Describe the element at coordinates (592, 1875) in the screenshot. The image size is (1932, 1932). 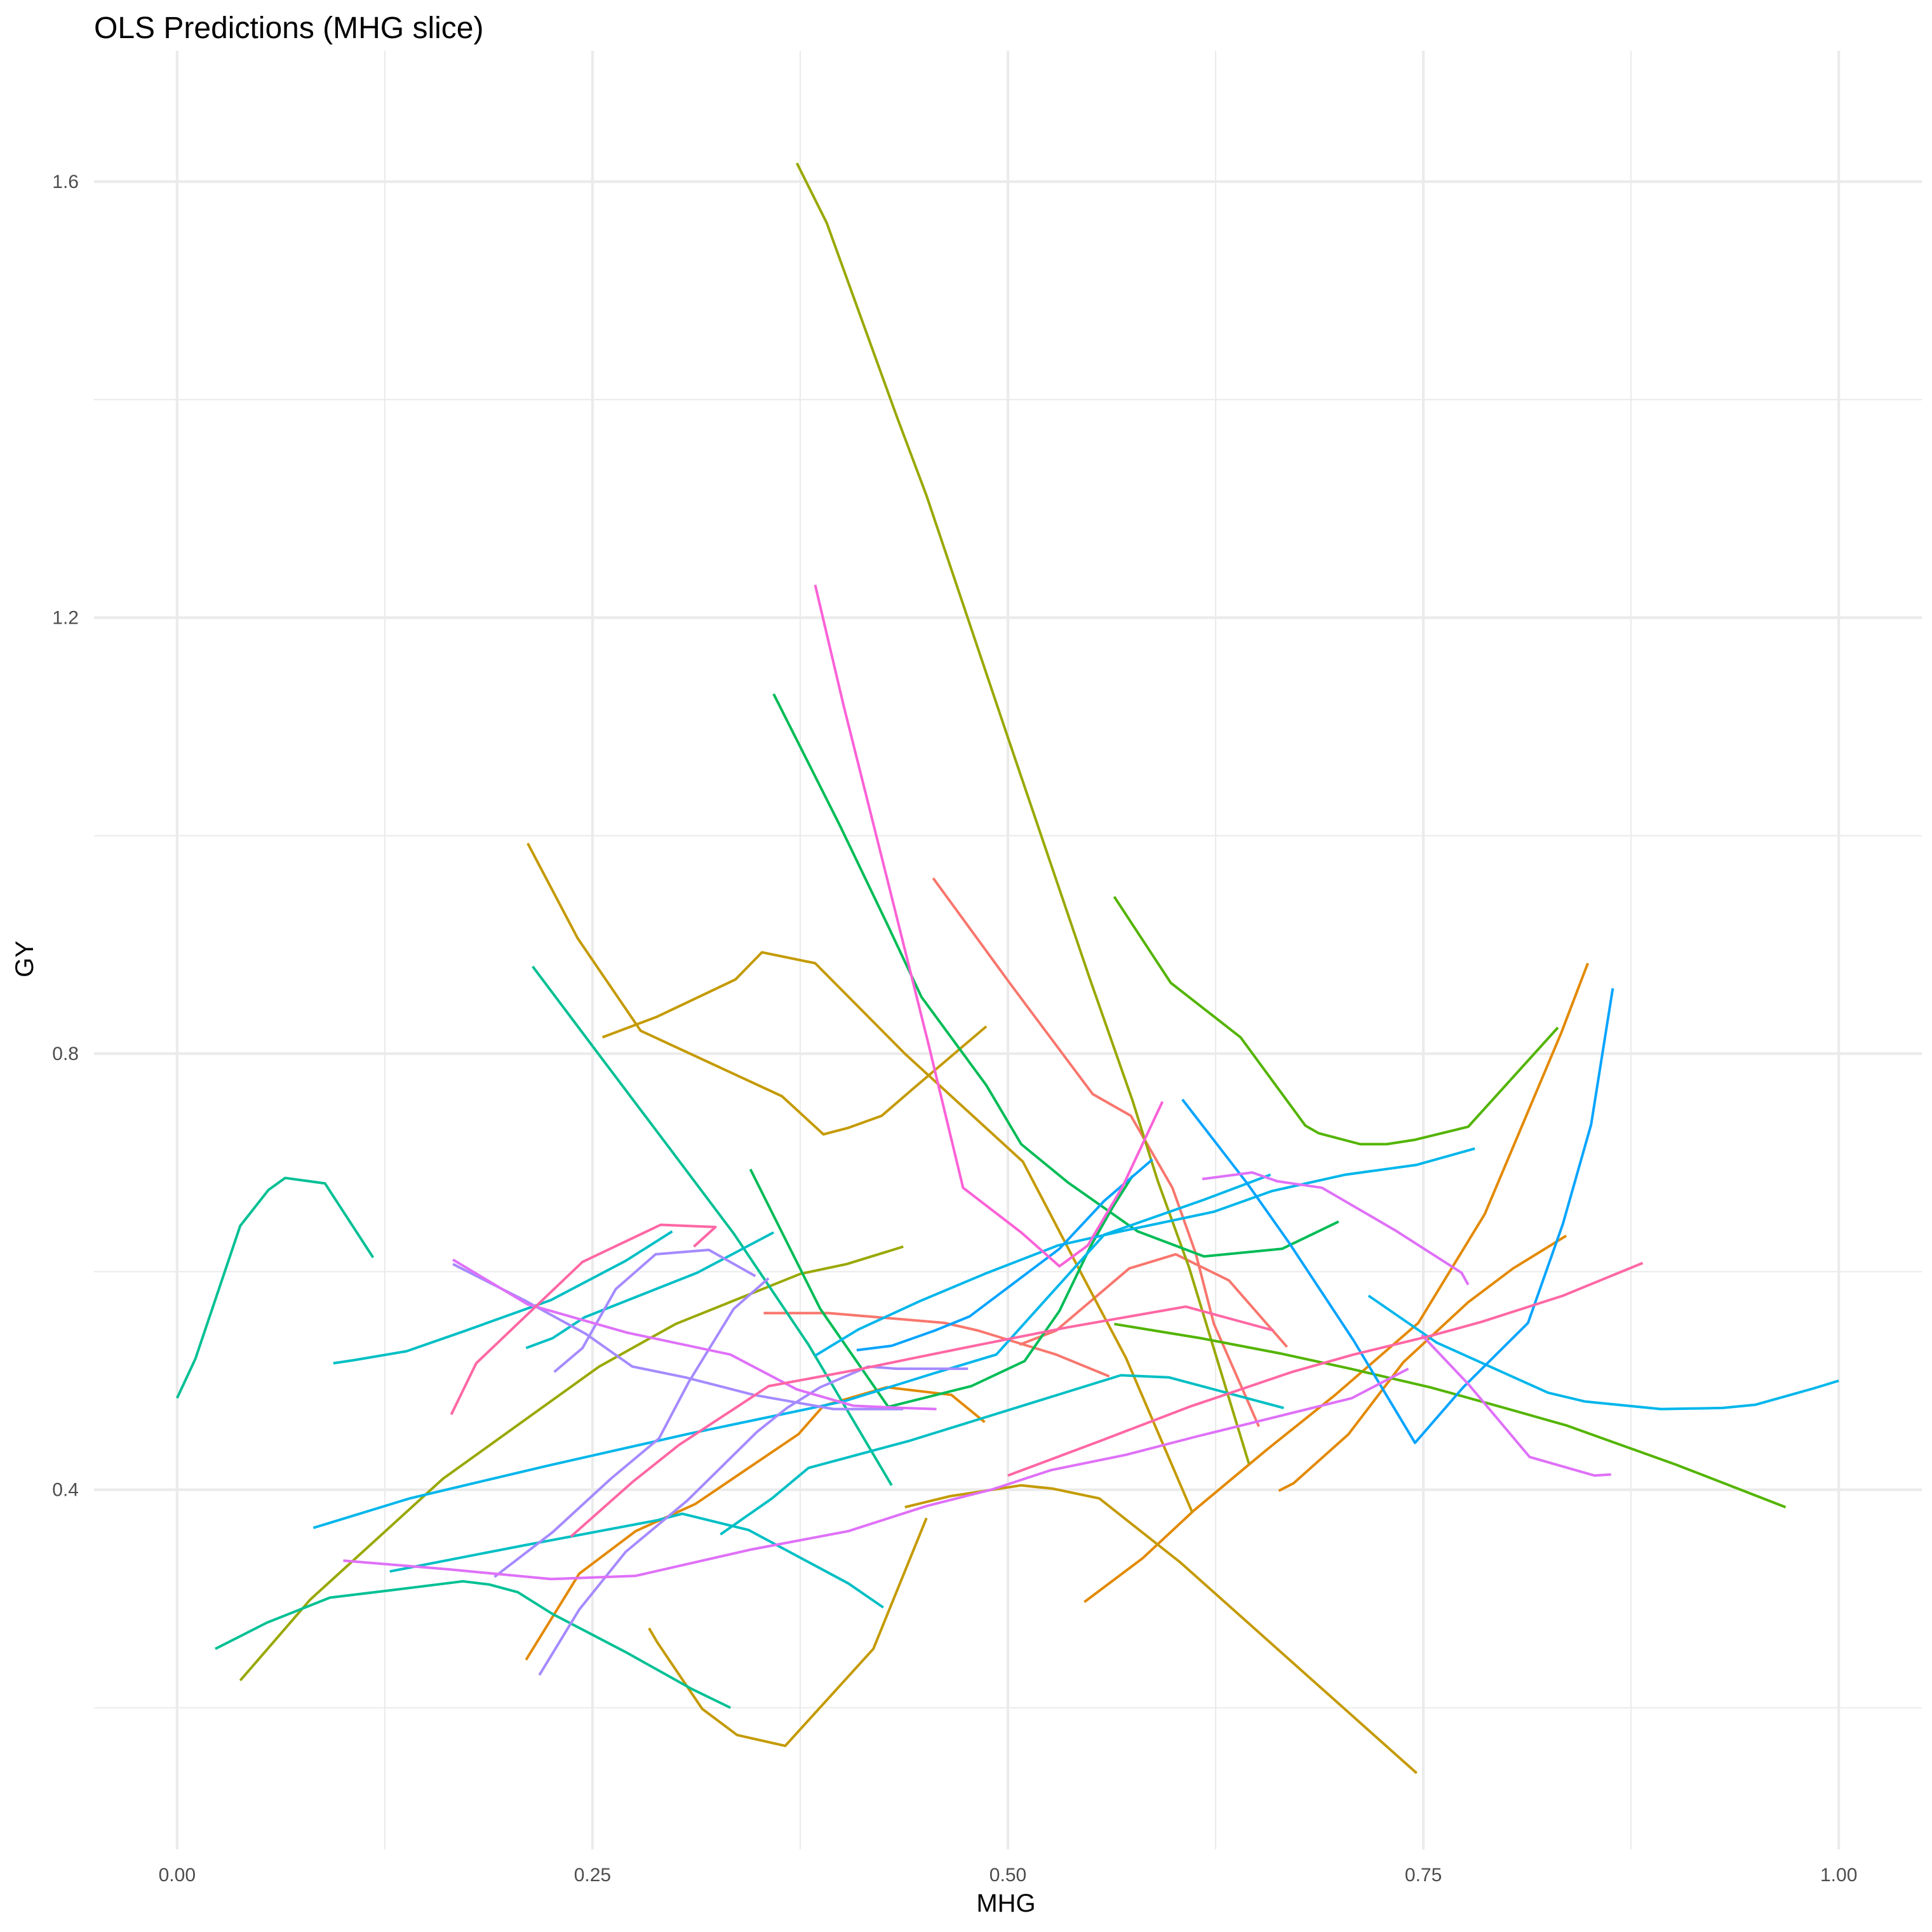
I see `x-tick-label: 0.25` at that location.